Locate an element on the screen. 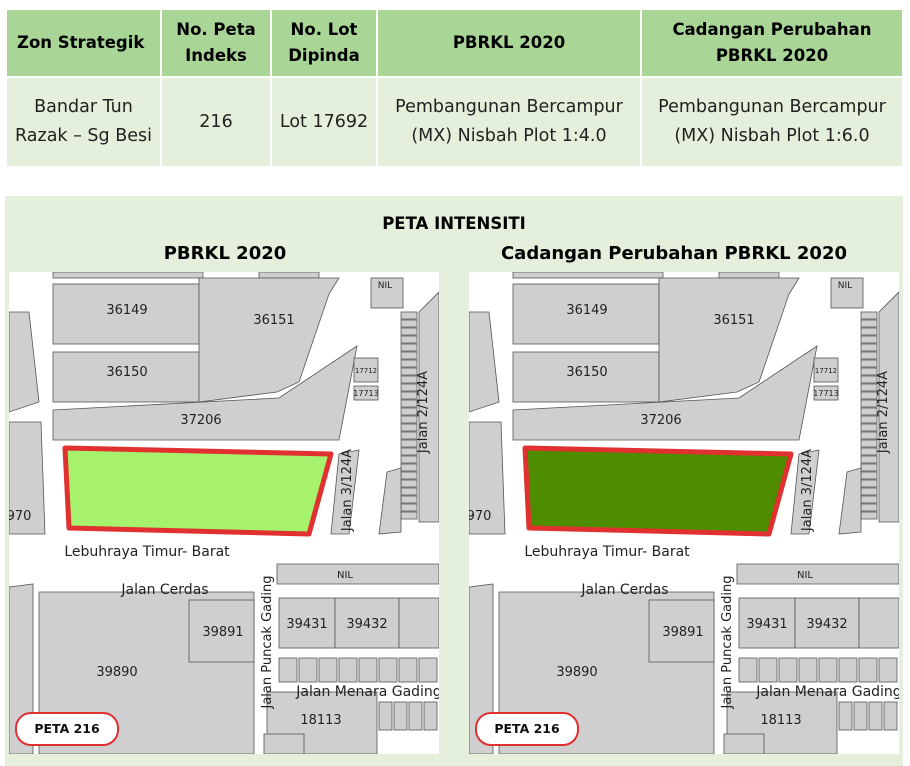 This screenshot has height=766, width=910. map-title-cadangan: Cadangan Perubahan PBRKL 2020 is located at coordinates (674, 253).